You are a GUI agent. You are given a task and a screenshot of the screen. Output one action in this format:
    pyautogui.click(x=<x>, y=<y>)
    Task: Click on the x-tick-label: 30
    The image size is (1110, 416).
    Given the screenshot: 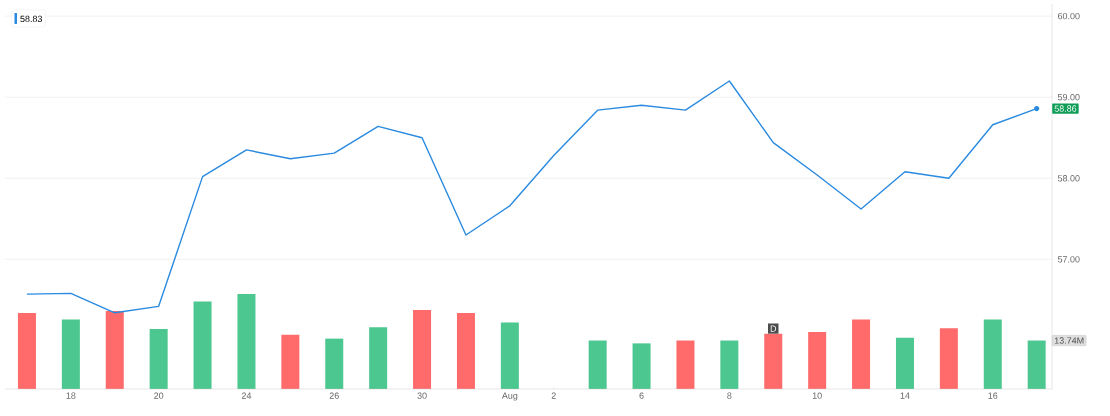 What is the action you would take?
    pyautogui.click(x=422, y=395)
    